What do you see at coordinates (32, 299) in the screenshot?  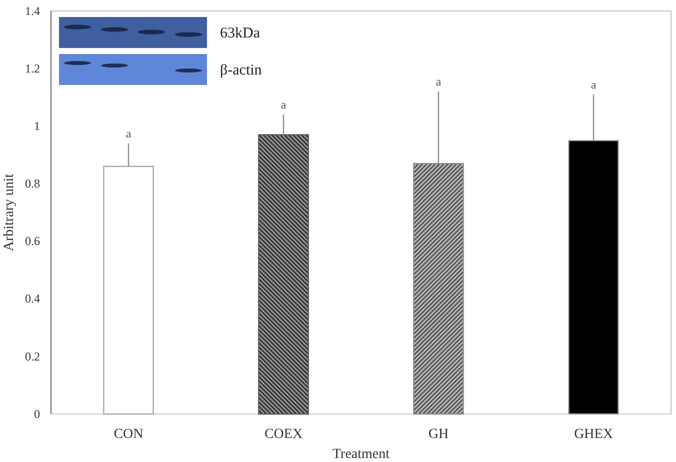 I see `y-tick-label: 0.4` at bounding box center [32, 299].